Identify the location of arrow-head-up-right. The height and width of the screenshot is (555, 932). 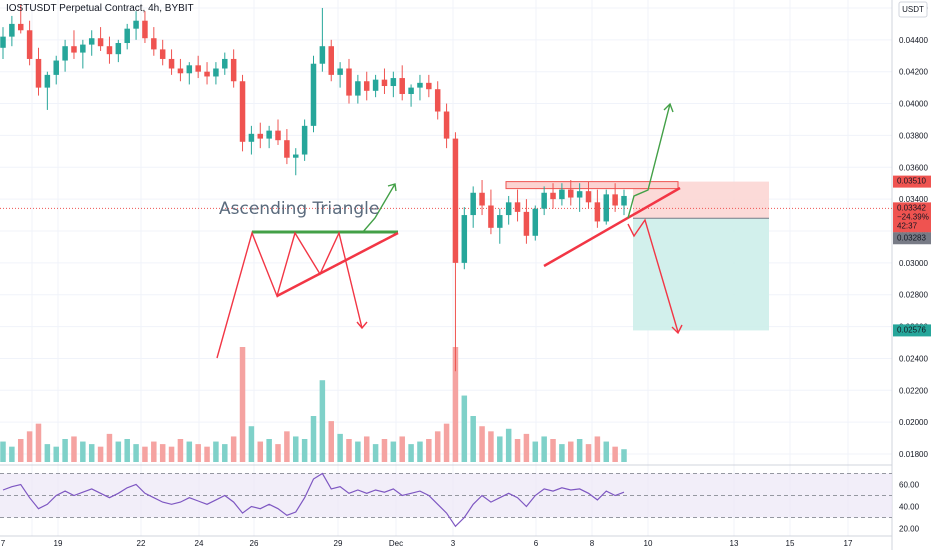
(668, 107).